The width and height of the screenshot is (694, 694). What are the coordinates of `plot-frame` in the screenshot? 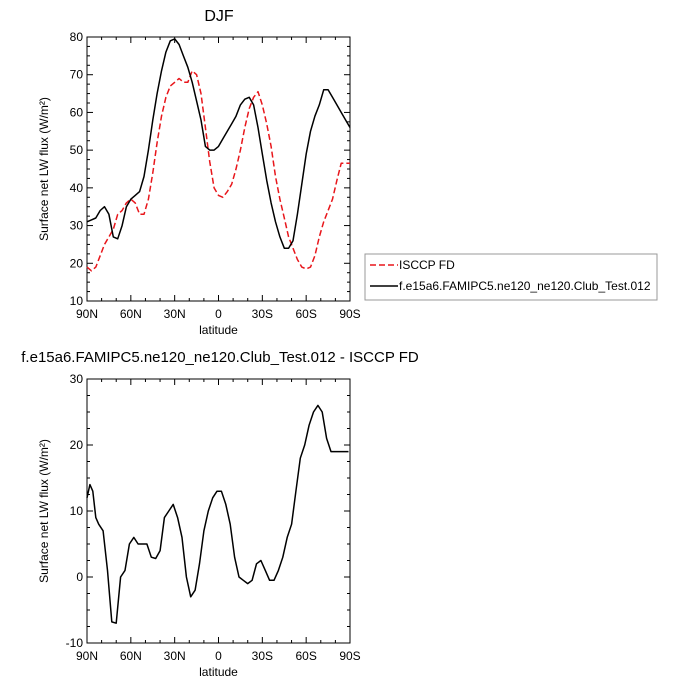 It's located at (218, 169).